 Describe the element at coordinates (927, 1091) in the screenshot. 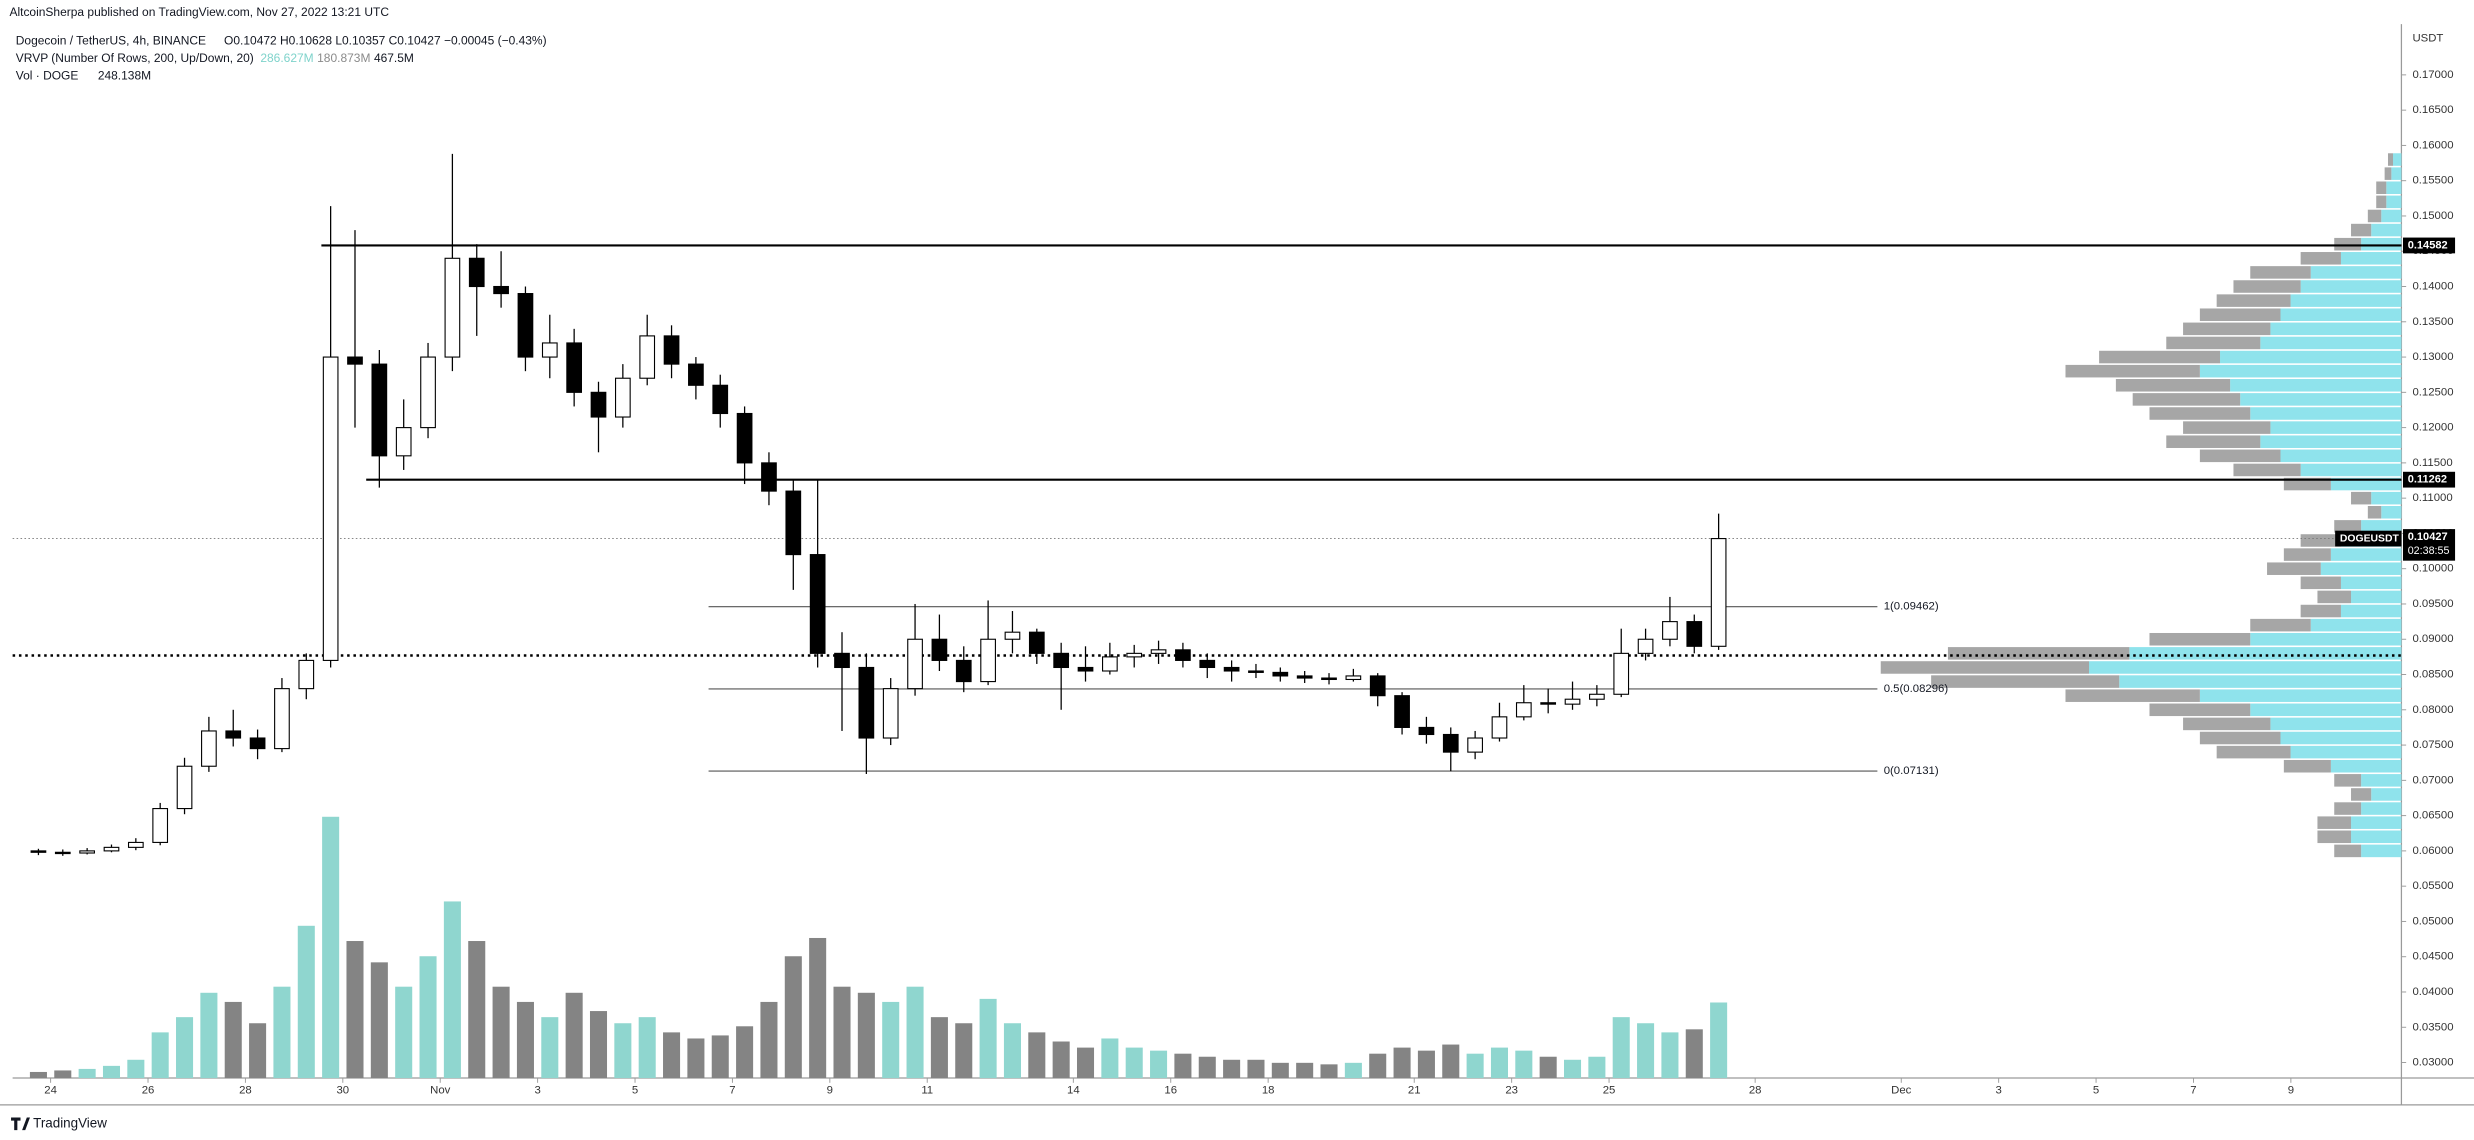

I see `x-tick-label: 11` at that location.